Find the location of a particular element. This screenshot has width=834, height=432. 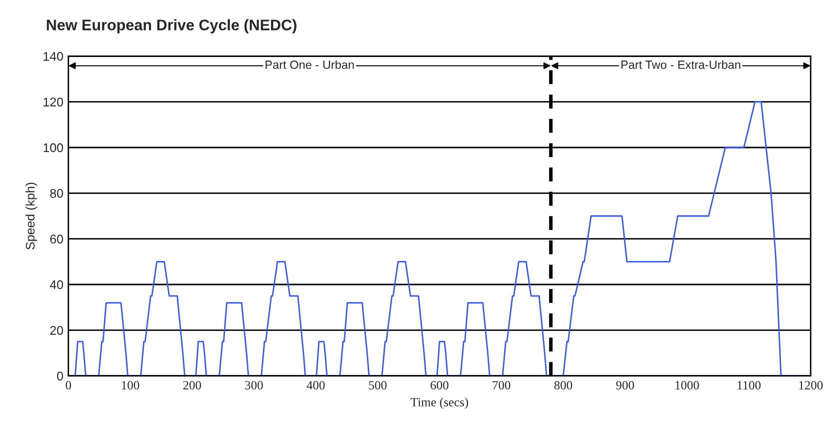

y-tick-label: 60 is located at coordinates (57, 239).